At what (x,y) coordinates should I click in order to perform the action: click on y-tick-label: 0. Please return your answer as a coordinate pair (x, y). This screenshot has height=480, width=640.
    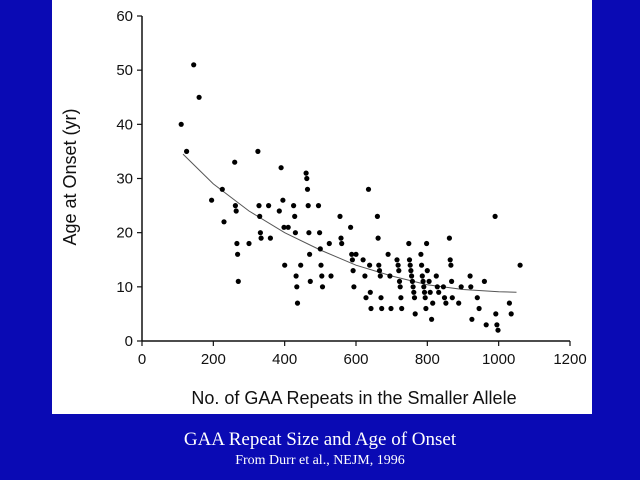
    Looking at the image, I should click on (129, 341).